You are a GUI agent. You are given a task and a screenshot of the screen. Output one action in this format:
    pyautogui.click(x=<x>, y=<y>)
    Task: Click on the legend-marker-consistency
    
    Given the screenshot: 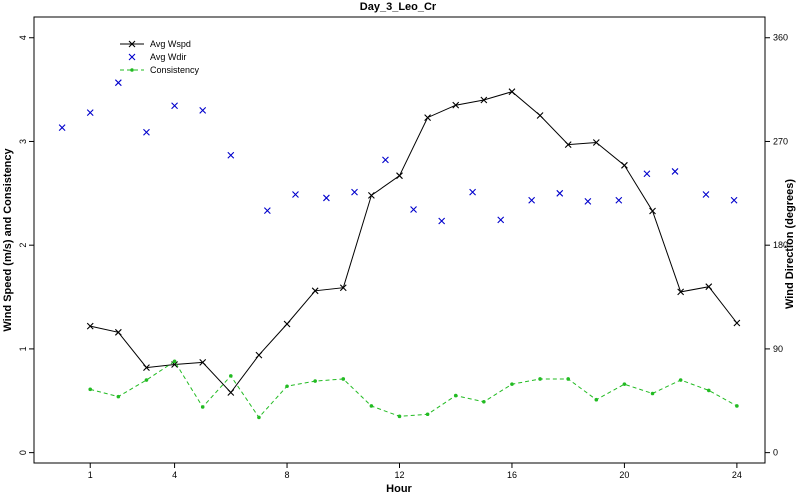 What is the action you would take?
    pyautogui.click(x=132, y=70)
    